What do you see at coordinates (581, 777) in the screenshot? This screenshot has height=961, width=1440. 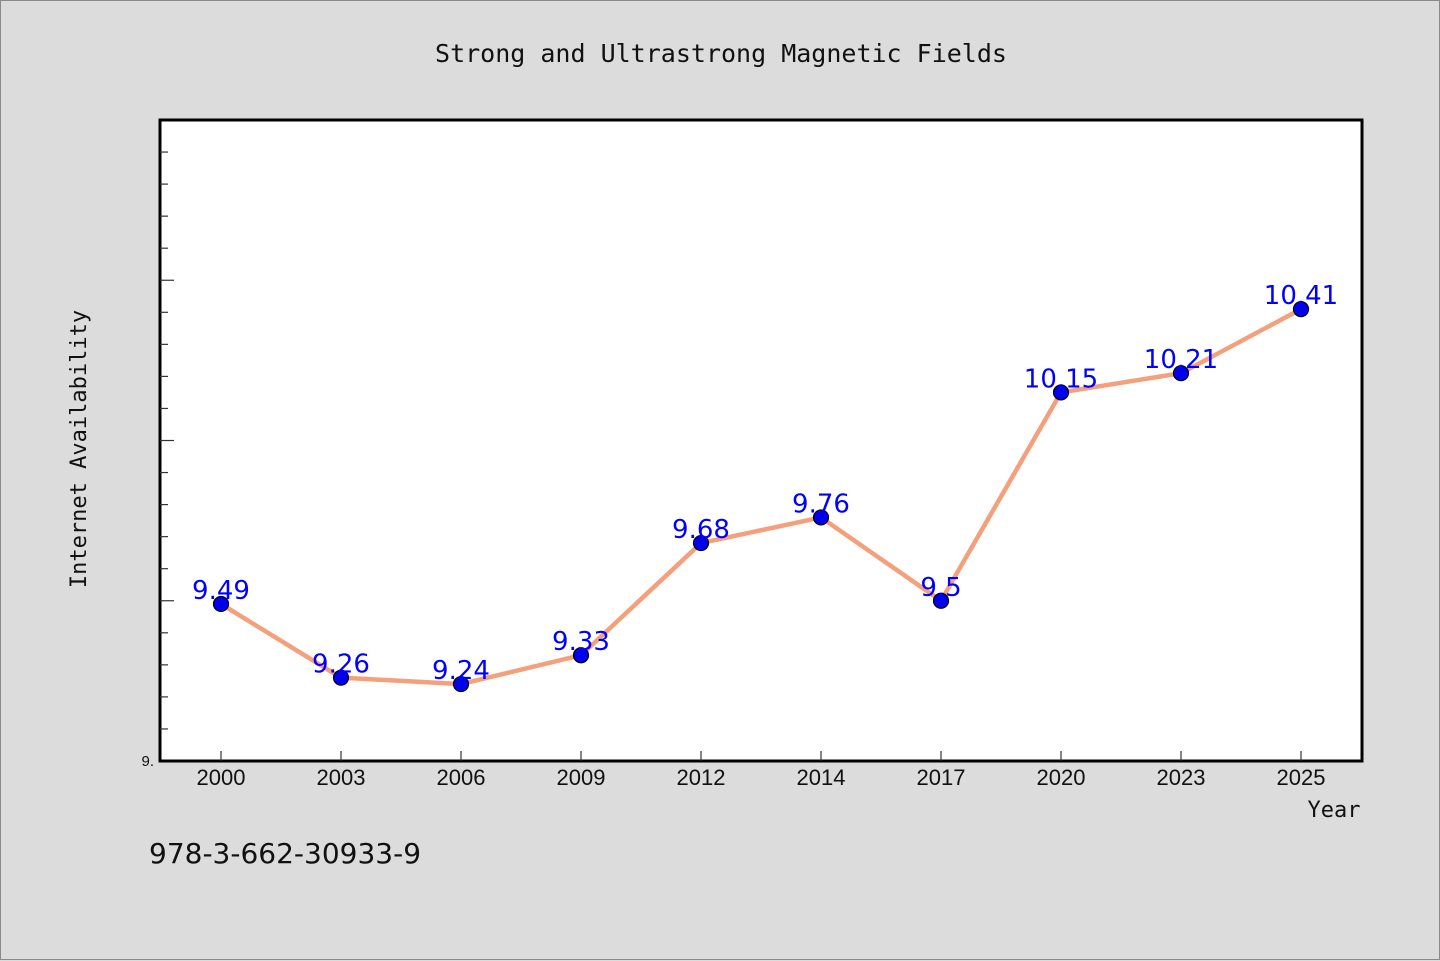 I see `x-tick-label: 2009` at bounding box center [581, 777].